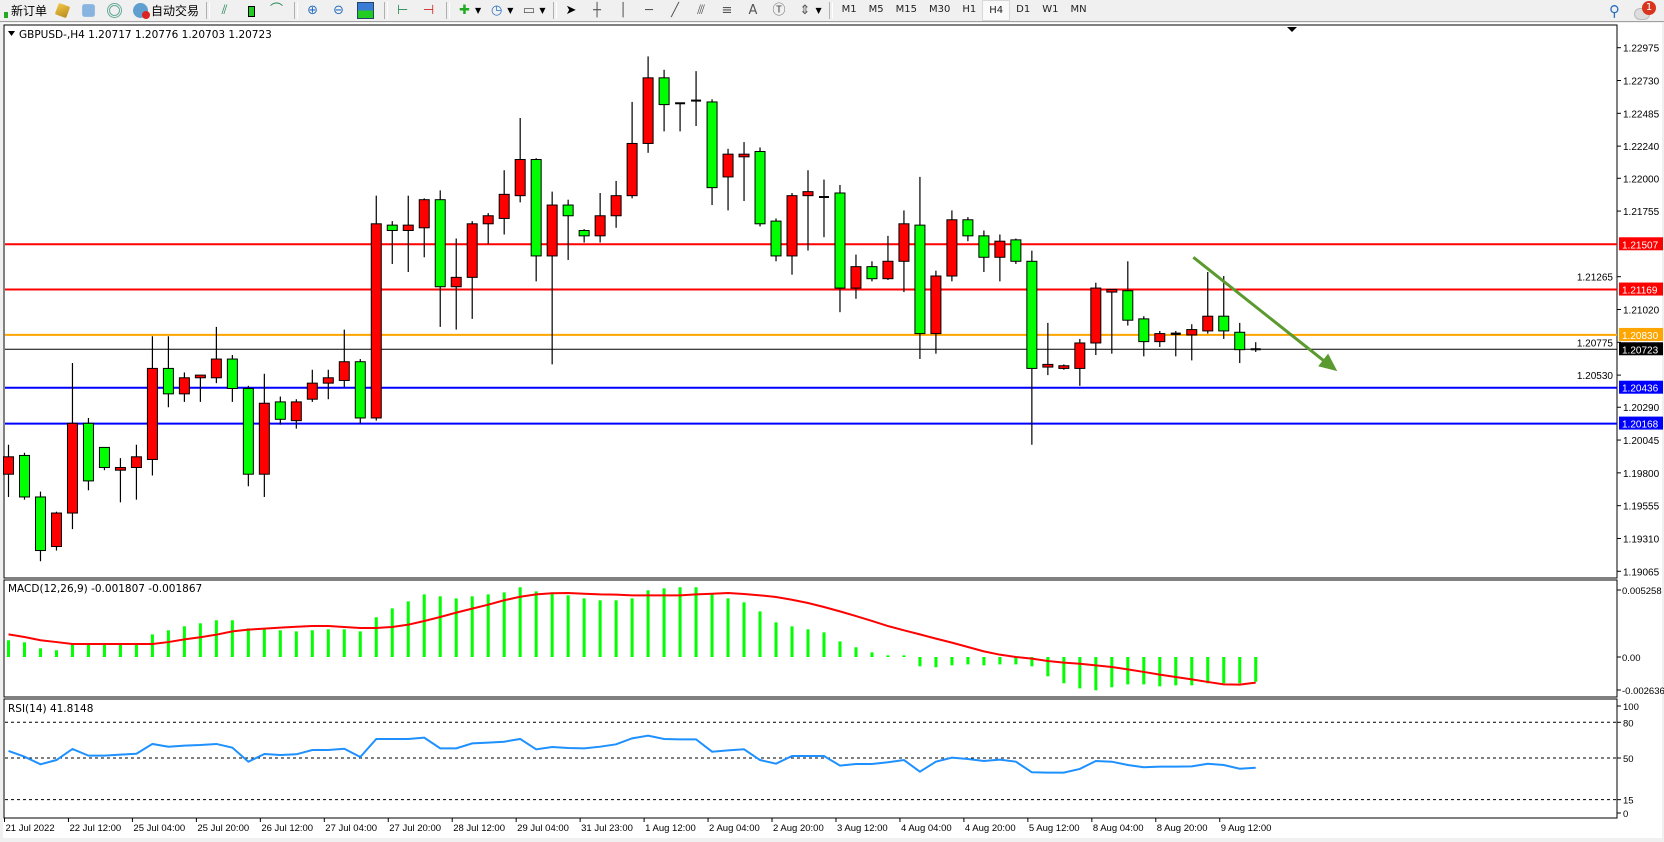  I want to click on search-icon: ⚲, so click(1614, 11).